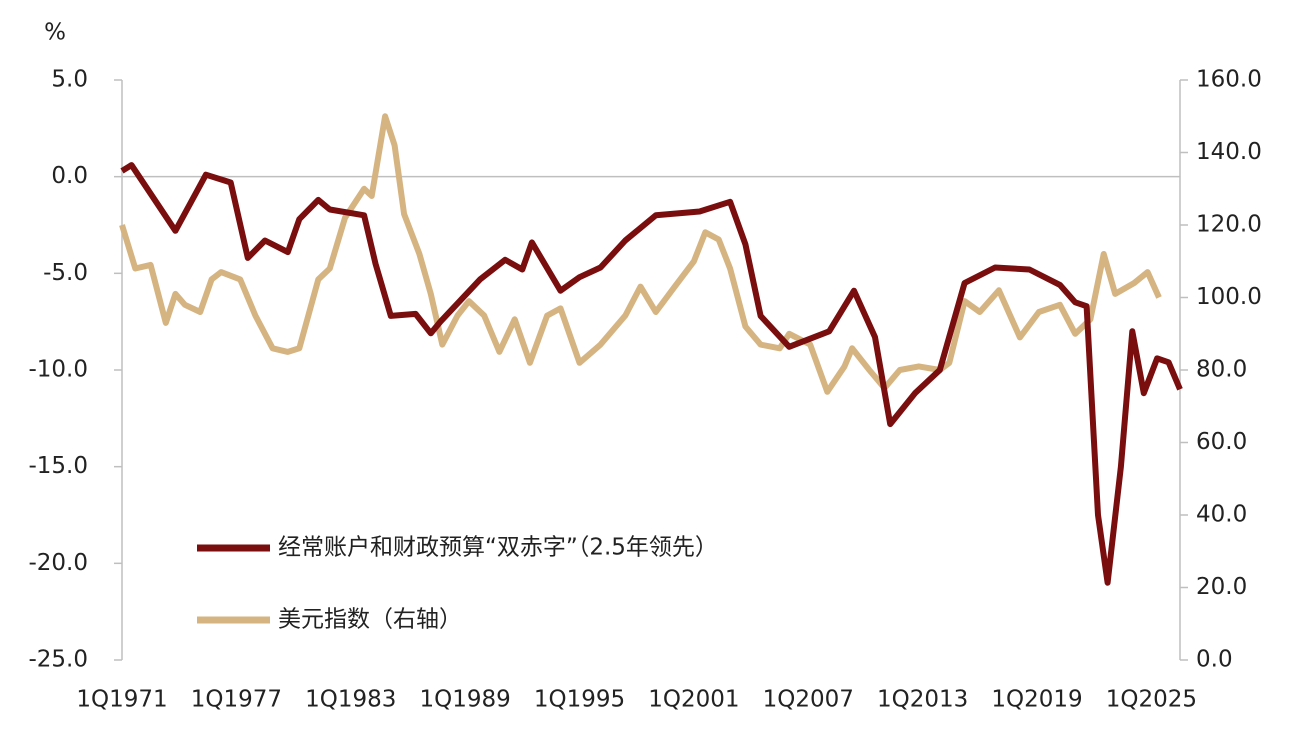 The width and height of the screenshot is (1296, 729). What do you see at coordinates (69, 176) in the screenshot?
I see `y-tick-label: 0.0` at bounding box center [69, 176].